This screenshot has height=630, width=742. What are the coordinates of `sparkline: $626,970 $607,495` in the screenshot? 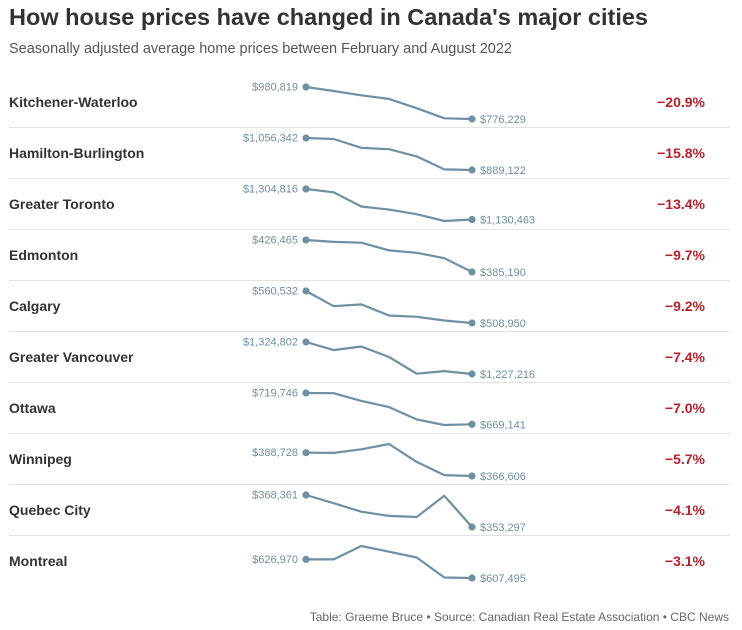 It's located at (389, 564).